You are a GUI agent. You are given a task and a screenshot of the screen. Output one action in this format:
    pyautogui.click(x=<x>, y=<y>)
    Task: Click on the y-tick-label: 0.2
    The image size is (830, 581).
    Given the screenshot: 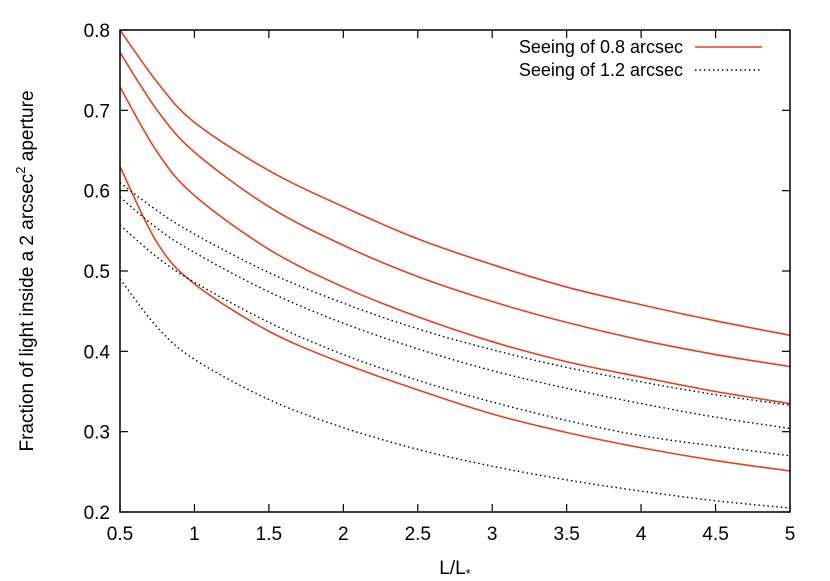 What is the action you would take?
    pyautogui.click(x=97, y=513)
    